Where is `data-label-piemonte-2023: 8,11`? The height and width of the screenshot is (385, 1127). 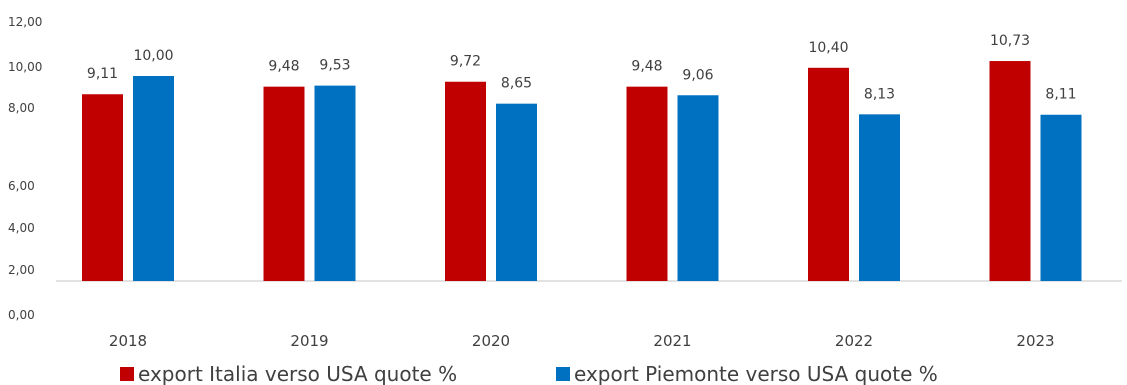 data-label-piemonte-2023: 8,11 is located at coordinates (1060, 95).